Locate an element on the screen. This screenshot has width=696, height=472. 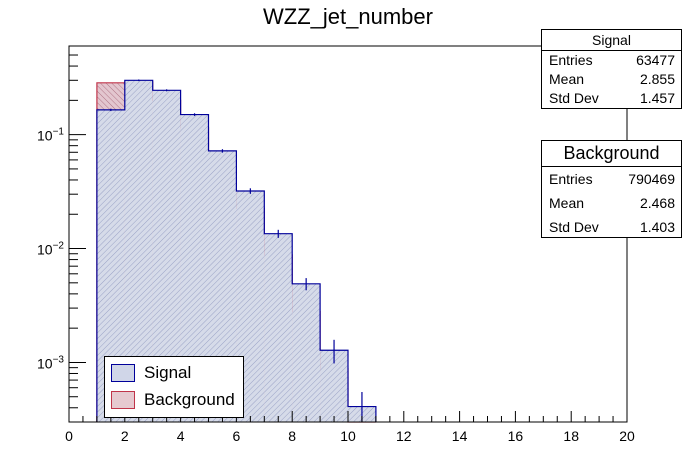
y-tick-label: 10⁻¹ is located at coordinates (50, 135).